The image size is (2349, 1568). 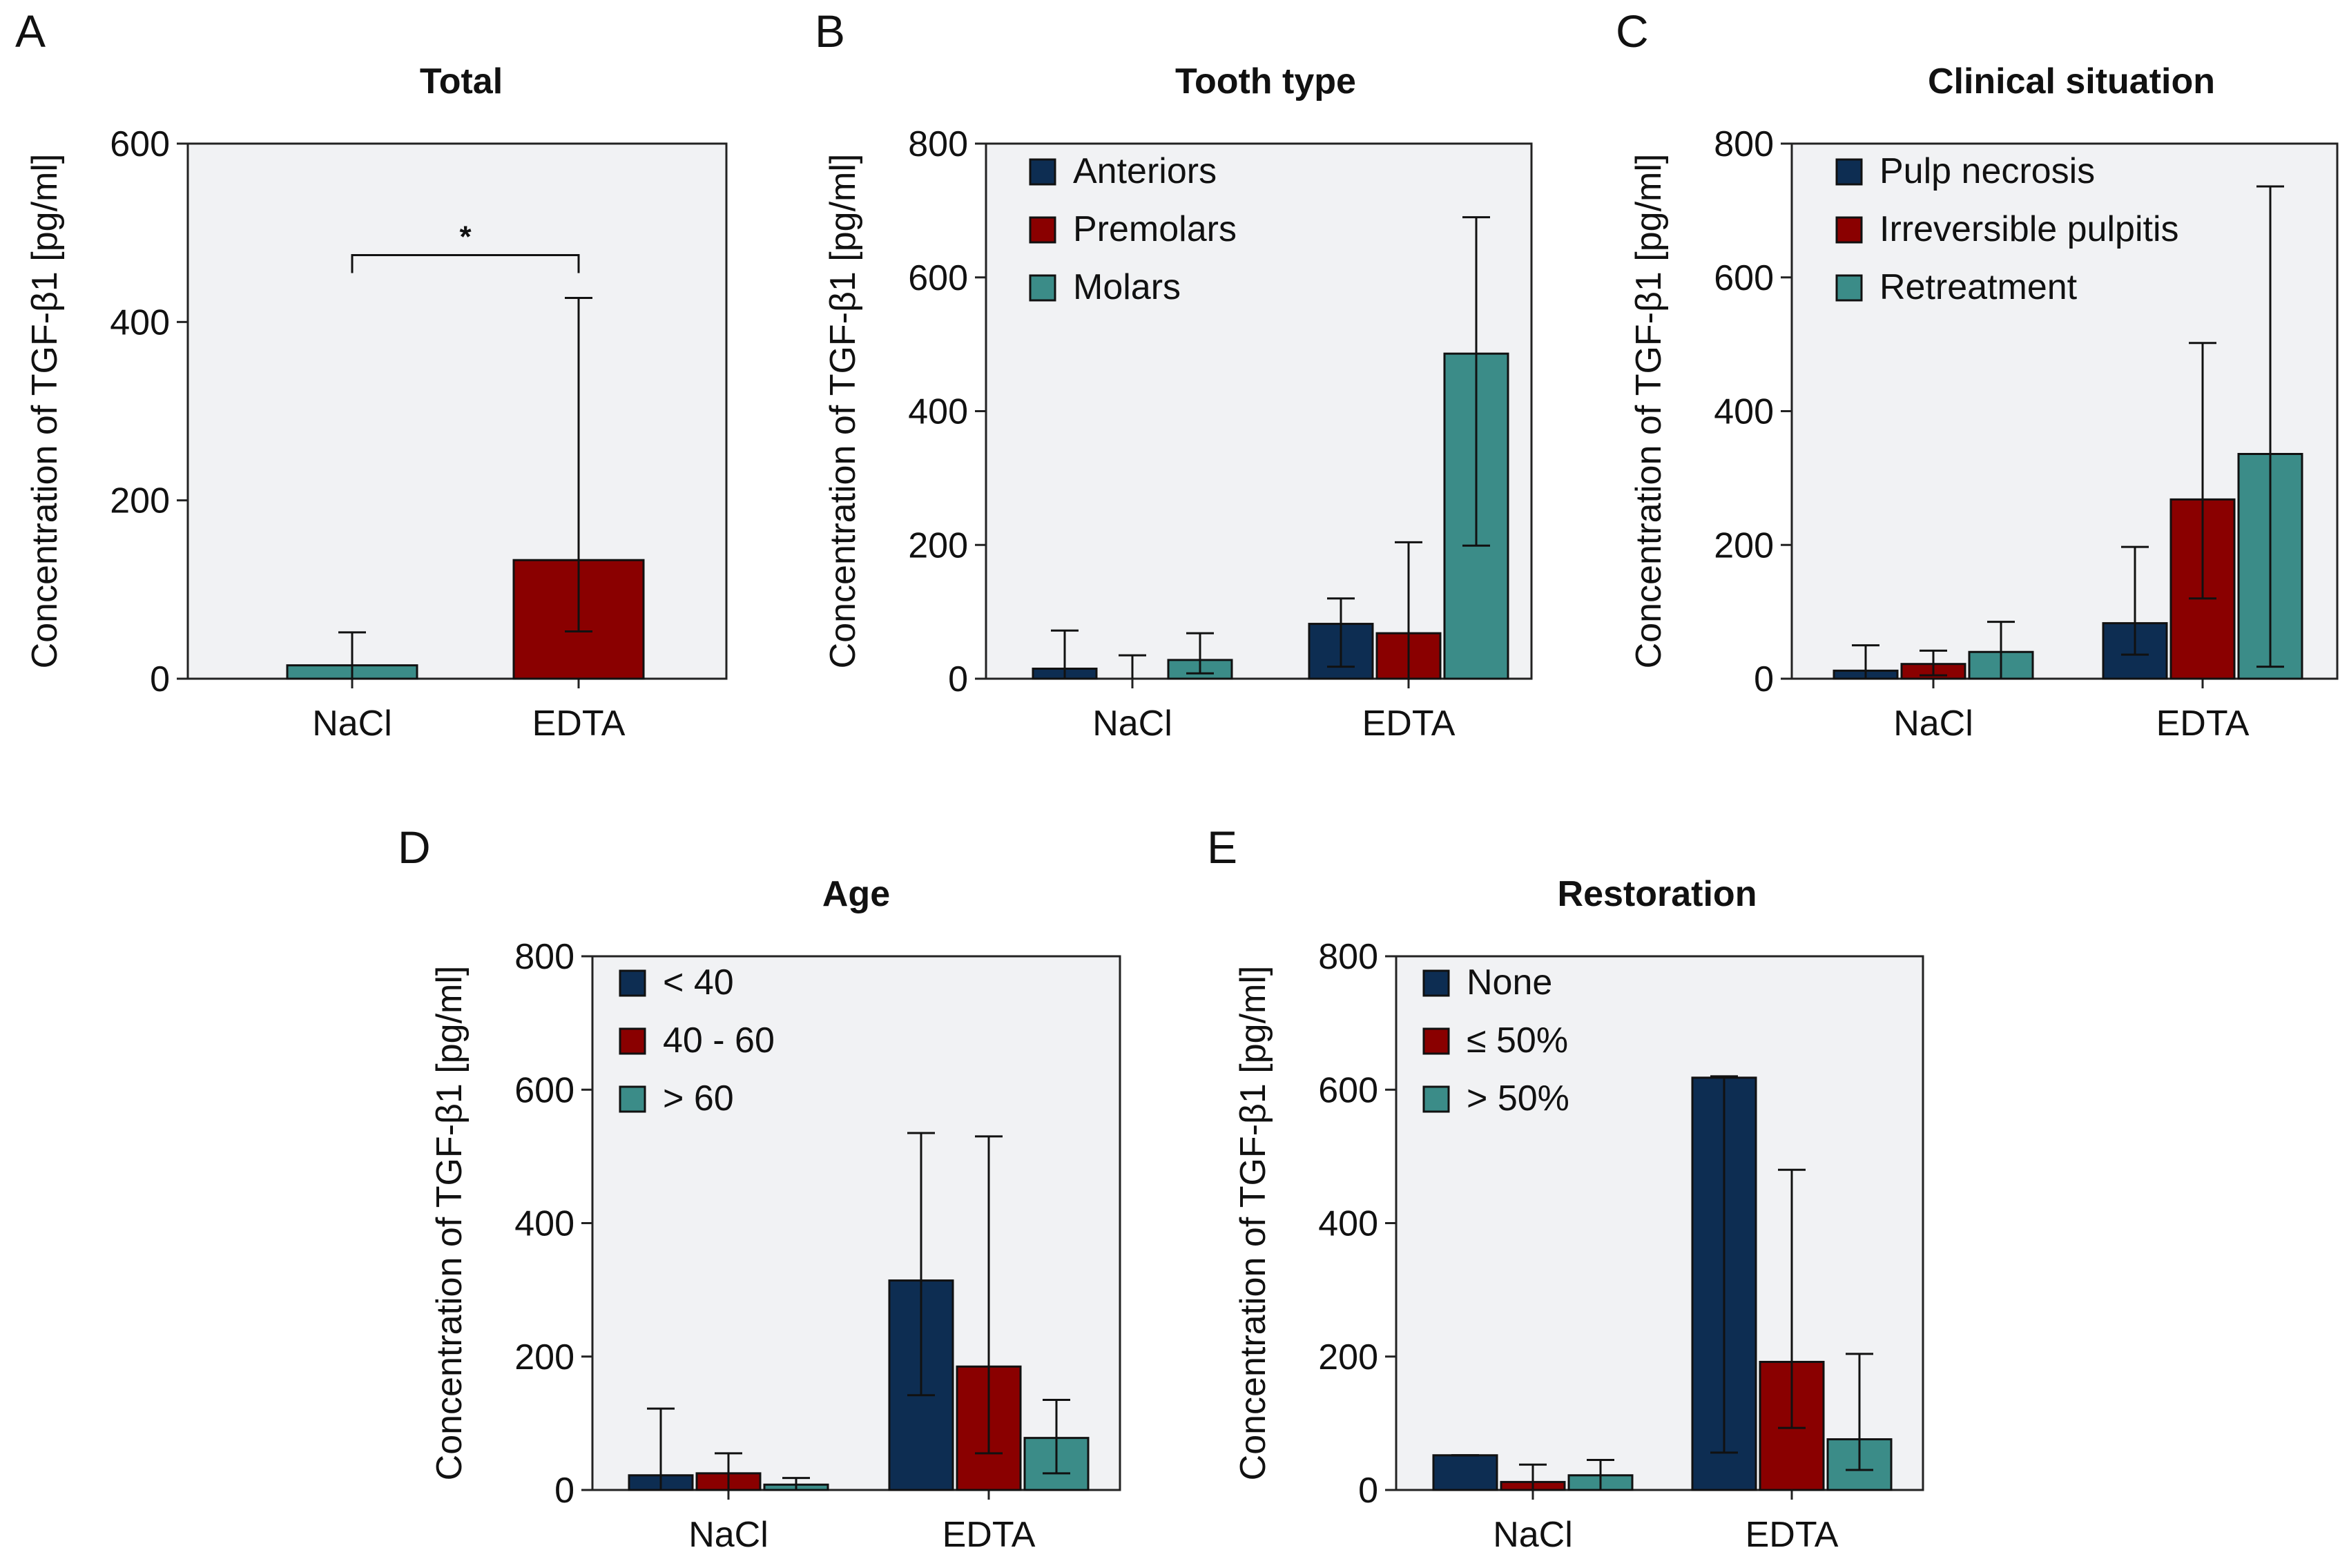 I want to click on legend: None ≤ 50% > 50%, so click(x=1496, y=1040).